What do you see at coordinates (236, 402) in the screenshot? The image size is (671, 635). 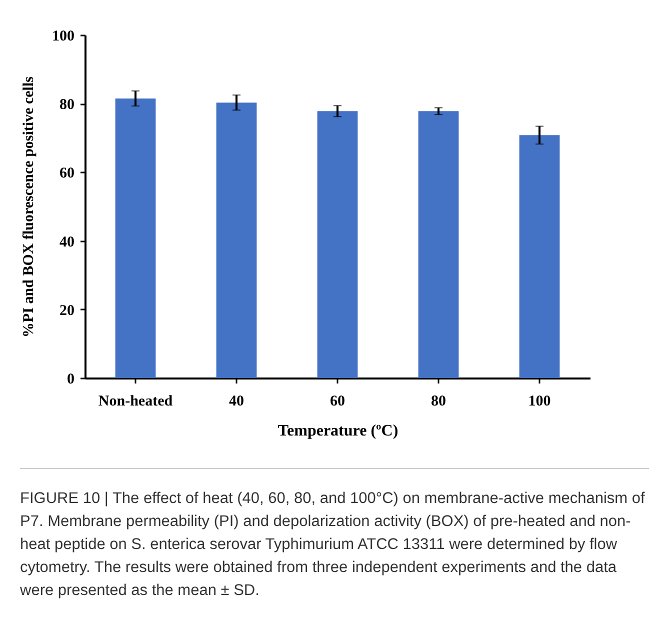 I see `x-tick-label: 40` at bounding box center [236, 402].